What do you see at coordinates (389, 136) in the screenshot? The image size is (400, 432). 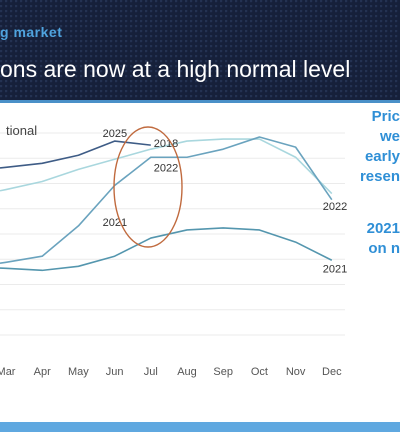 I see `side-note-line: we` at bounding box center [389, 136].